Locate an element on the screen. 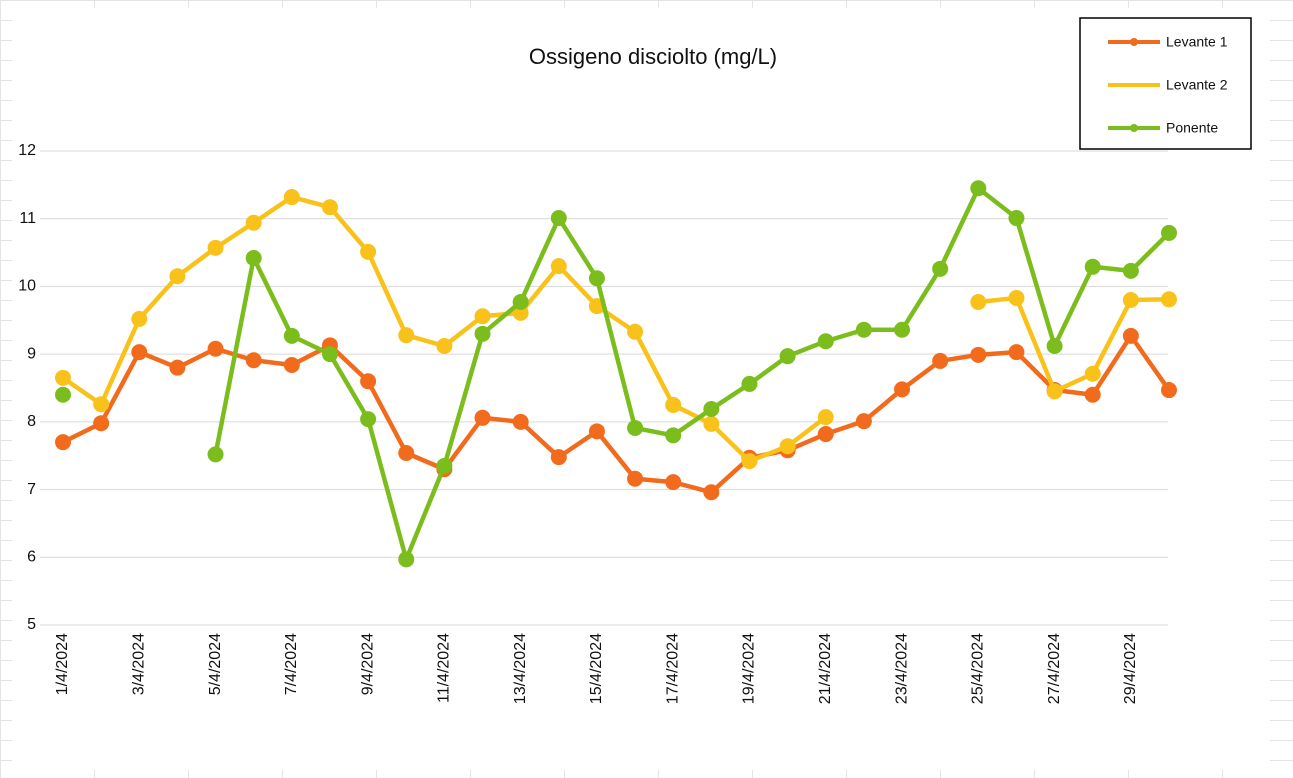 The image size is (1293, 778). y-tick-label: 6 is located at coordinates (31, 557).